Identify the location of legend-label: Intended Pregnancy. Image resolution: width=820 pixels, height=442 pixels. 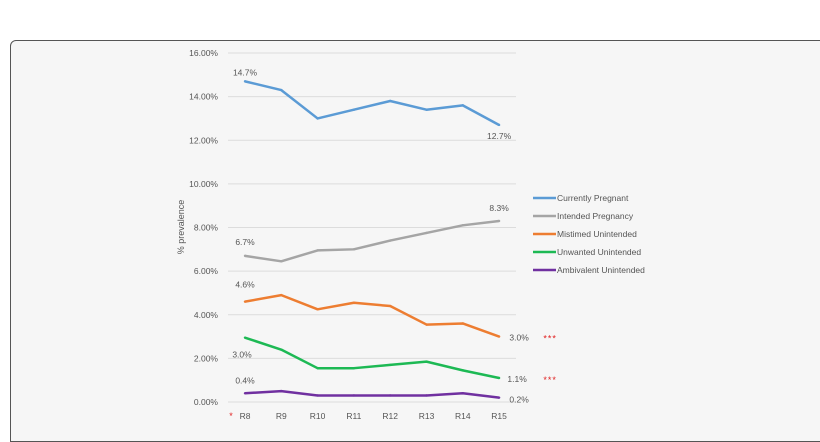
(595, 216).